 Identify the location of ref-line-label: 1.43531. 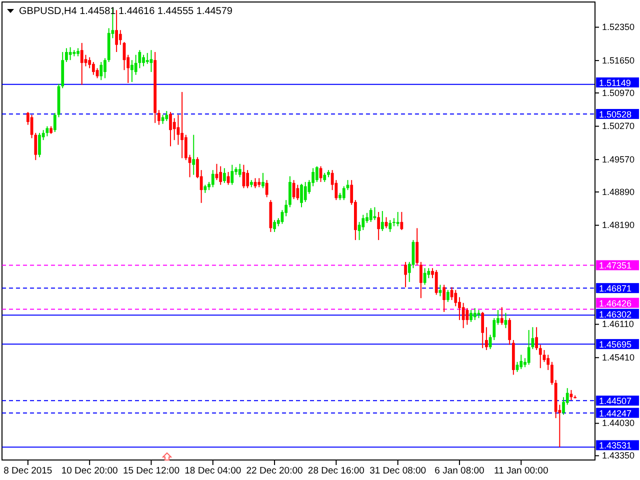
(615, 445).